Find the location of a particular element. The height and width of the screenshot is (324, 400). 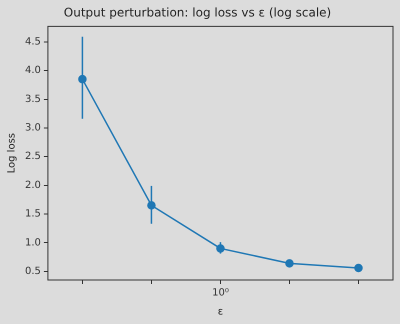

x-tick-label: 10⁰ is located at coordinates (220, 293).